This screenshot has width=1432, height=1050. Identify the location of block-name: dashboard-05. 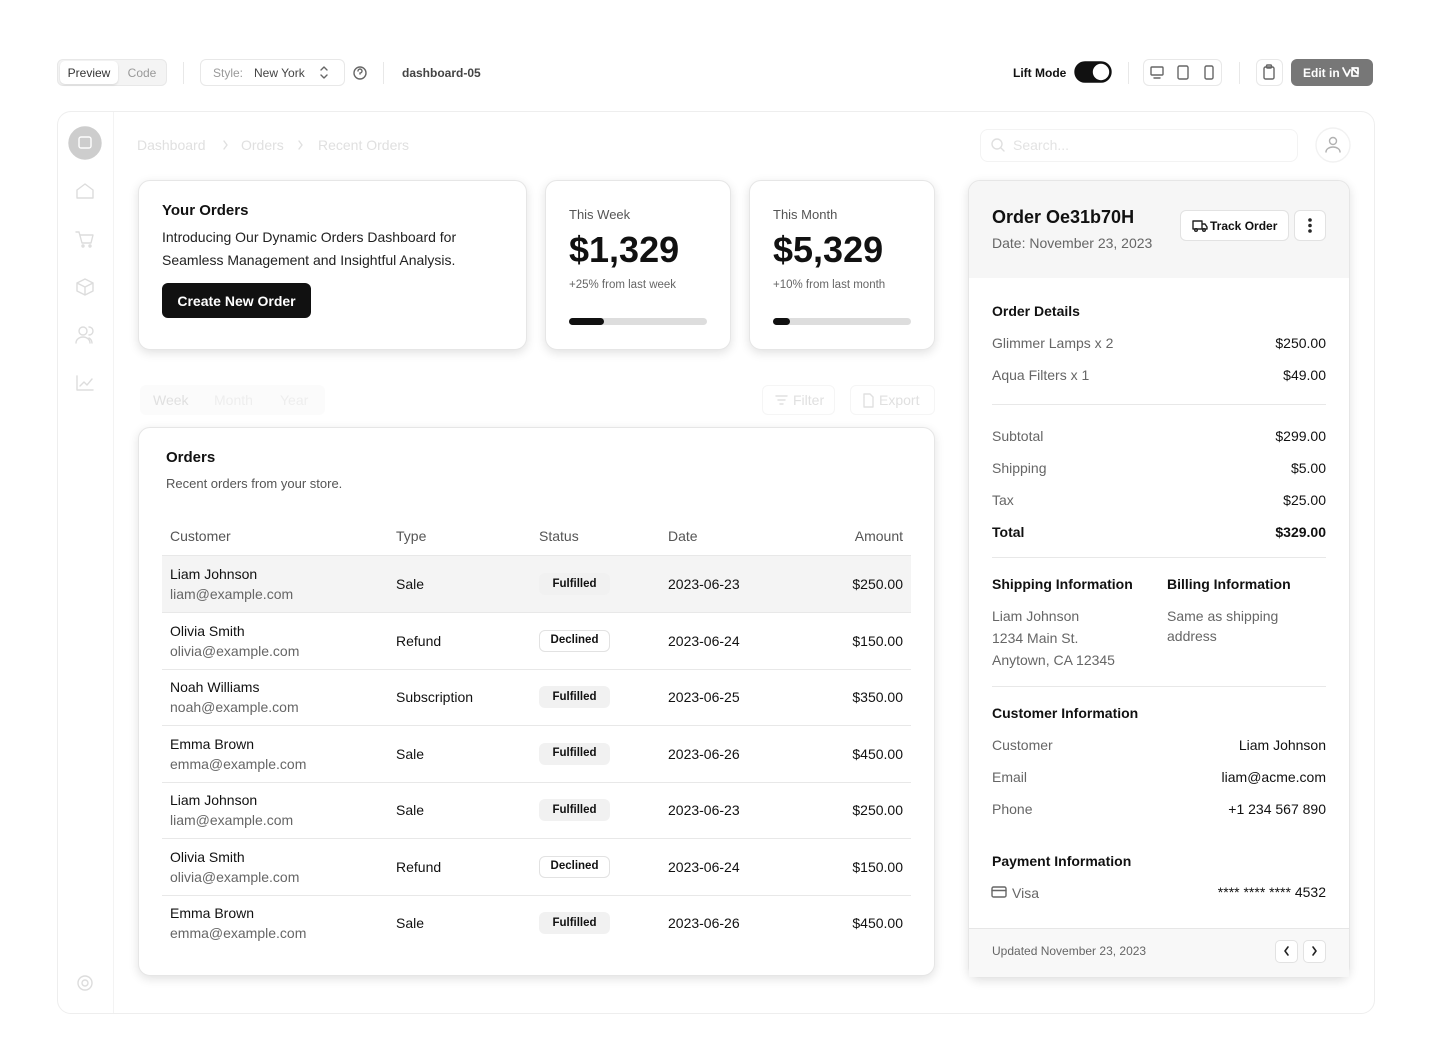
(441, 73).